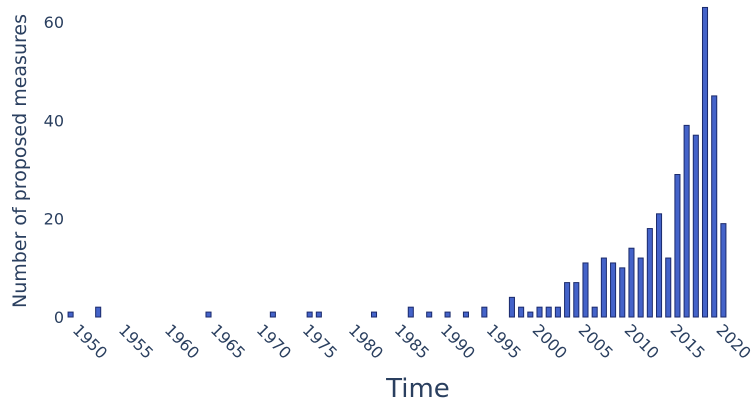 This screenshot has height=403, width=754. What do you see at coordinates (59, 317) in the screenshot?
I see `y-tick-label: 0` at bounding box center [59, 317].